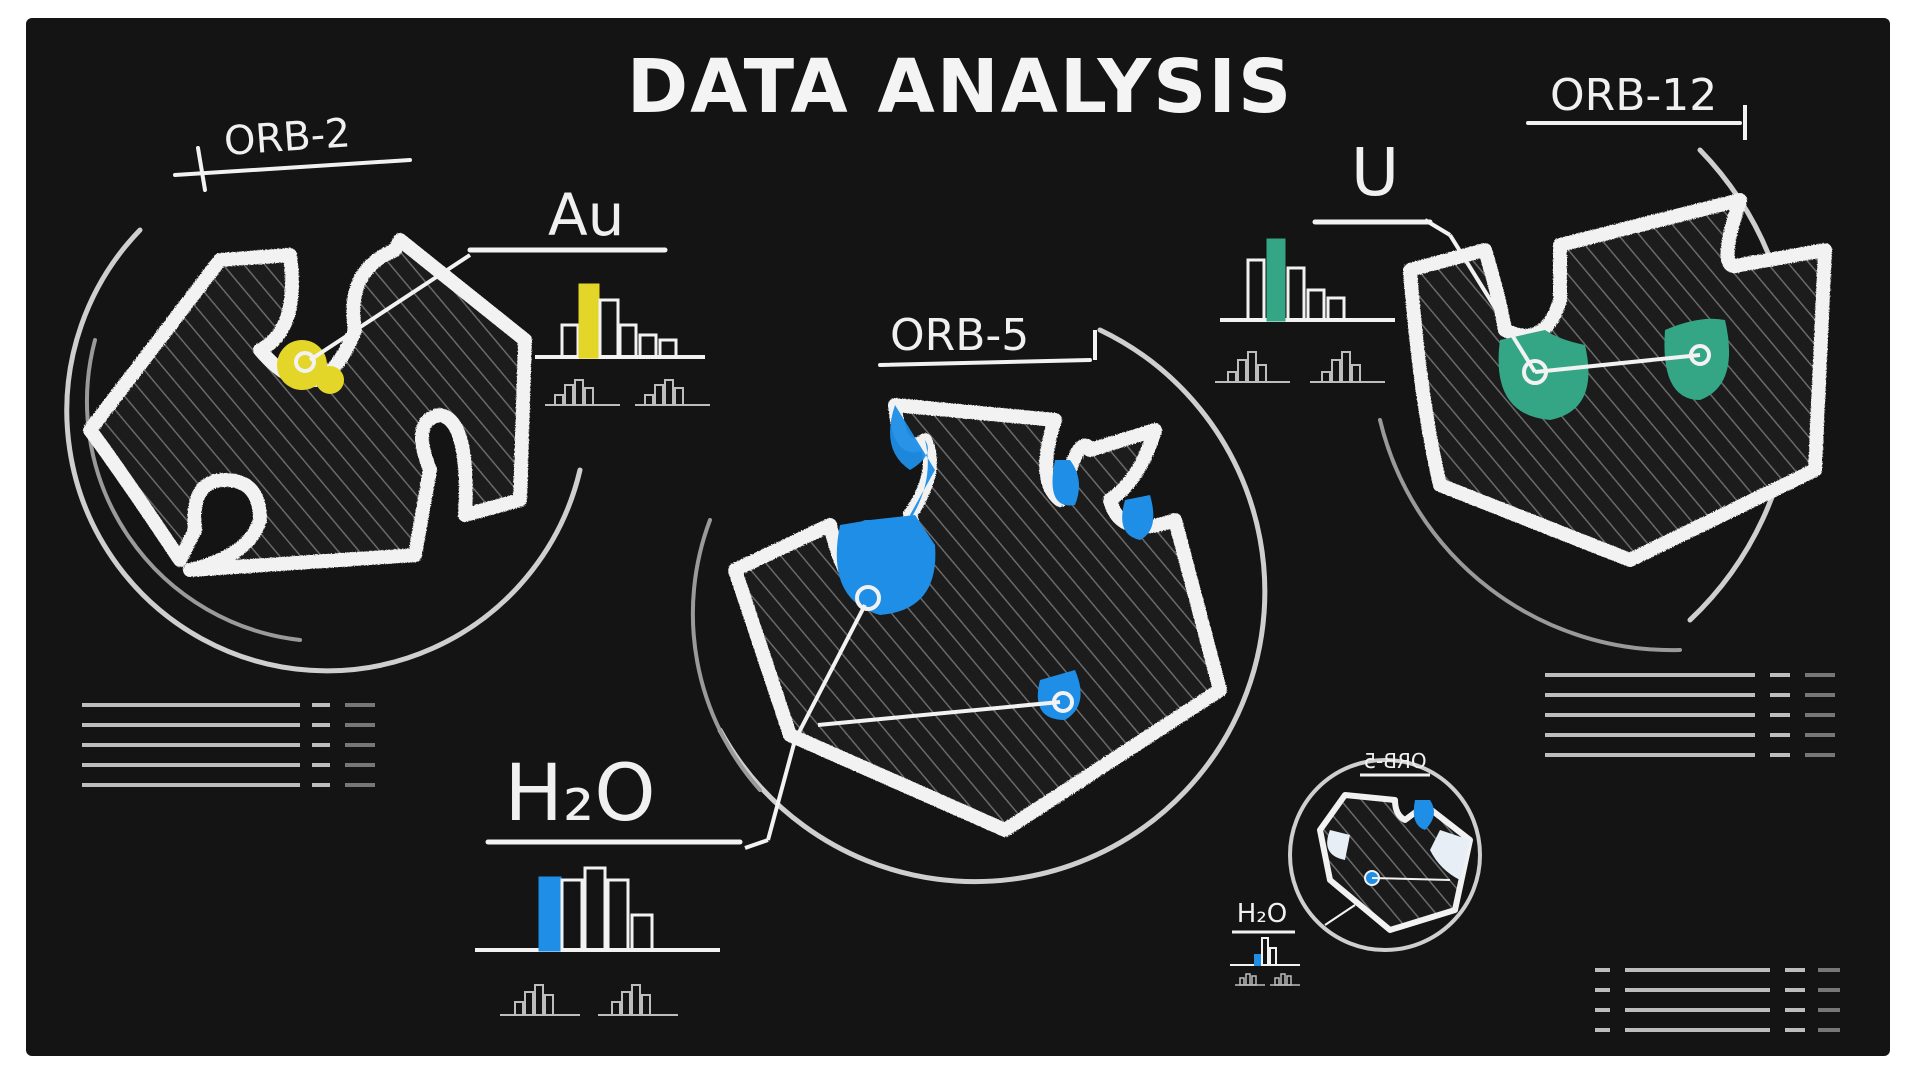 The image size is (1920, 1080). What do you see at coordinates (287, 137) in the screenshot?
I see `orb-label: ORB-2` at bounding box center [287, 137].